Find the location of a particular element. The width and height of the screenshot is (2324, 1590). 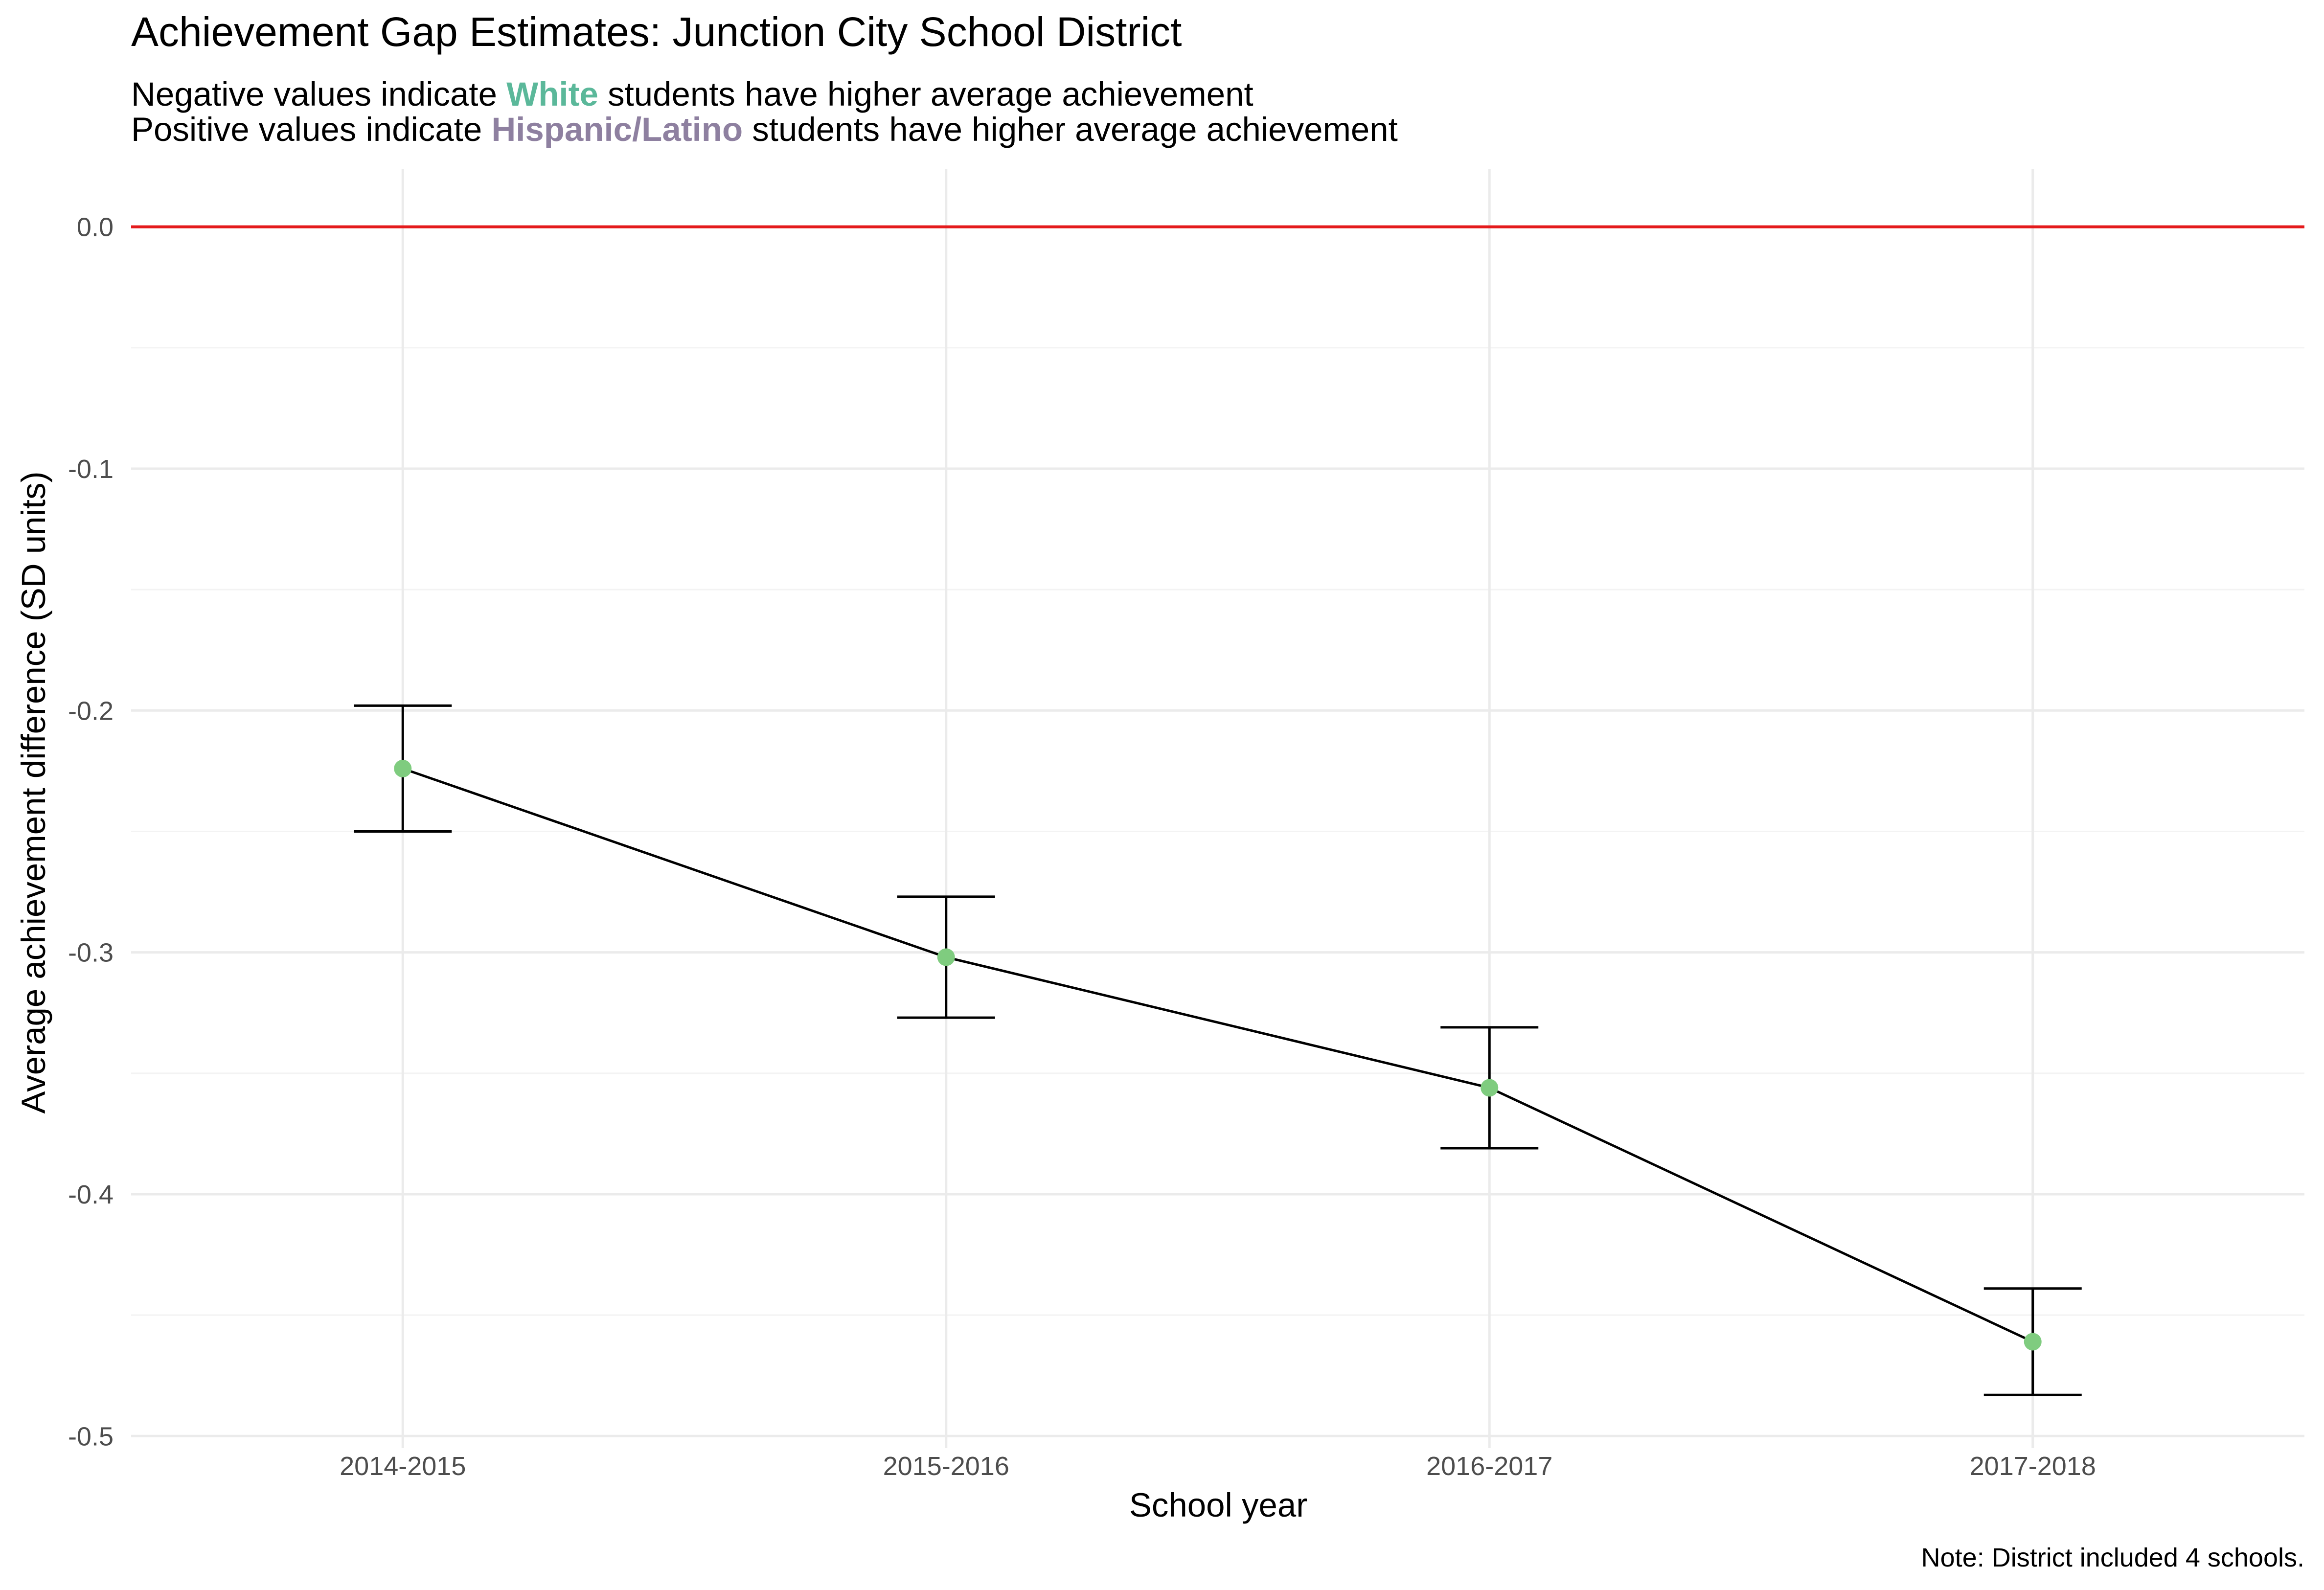

y-tick-label: 0.0 is located at coordinates (96, 228).